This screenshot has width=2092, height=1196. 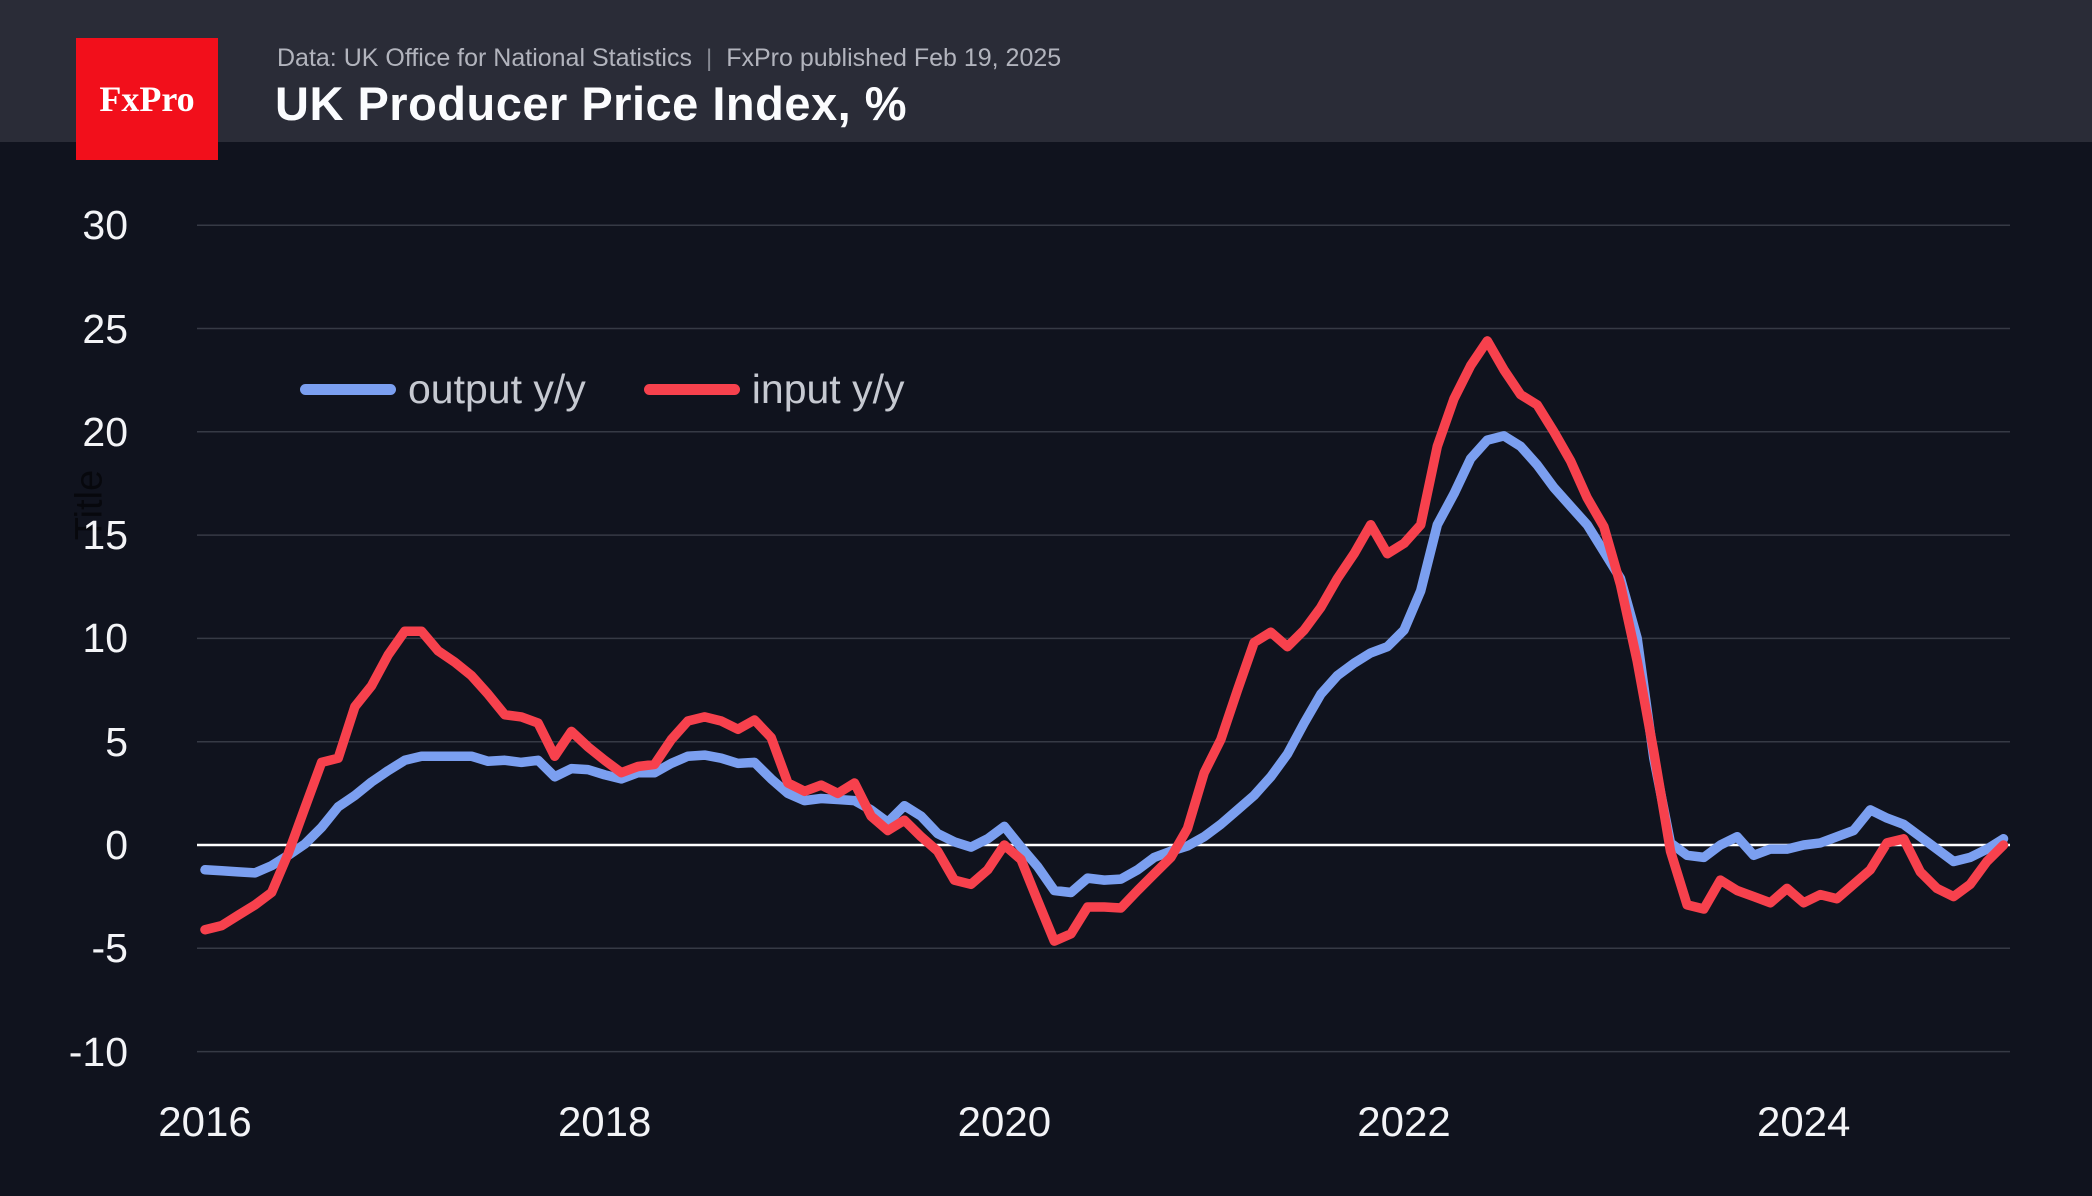 I want to click on y-tick-label: -10, so click(x=98, y=1051).